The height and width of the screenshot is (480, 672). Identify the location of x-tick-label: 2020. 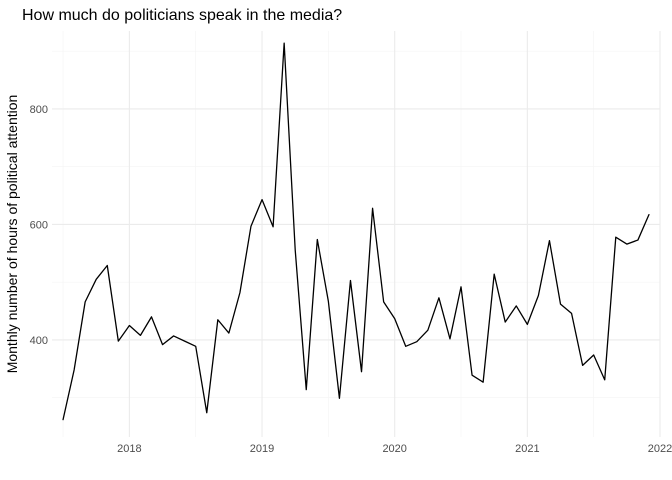
(394, 449).